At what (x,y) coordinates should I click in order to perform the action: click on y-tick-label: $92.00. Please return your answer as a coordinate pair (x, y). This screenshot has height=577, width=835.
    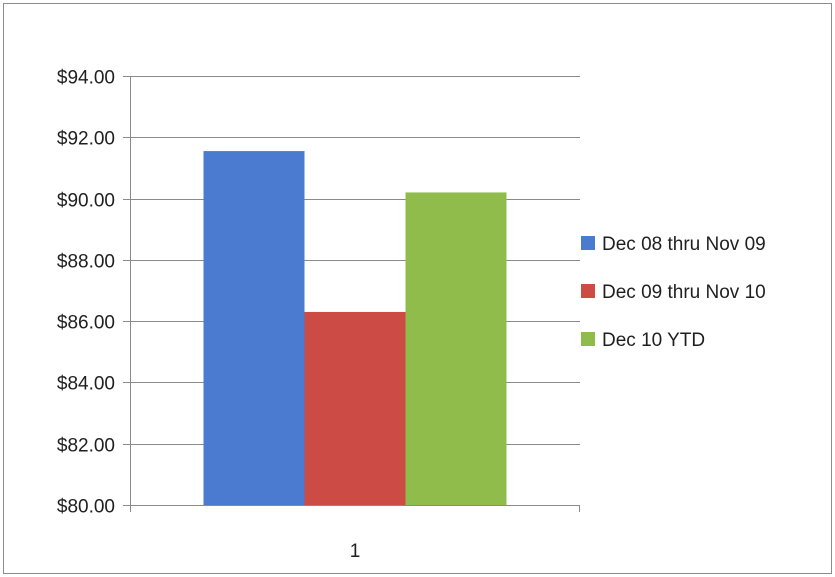
    Looking at the image, I should click on (86, 139).